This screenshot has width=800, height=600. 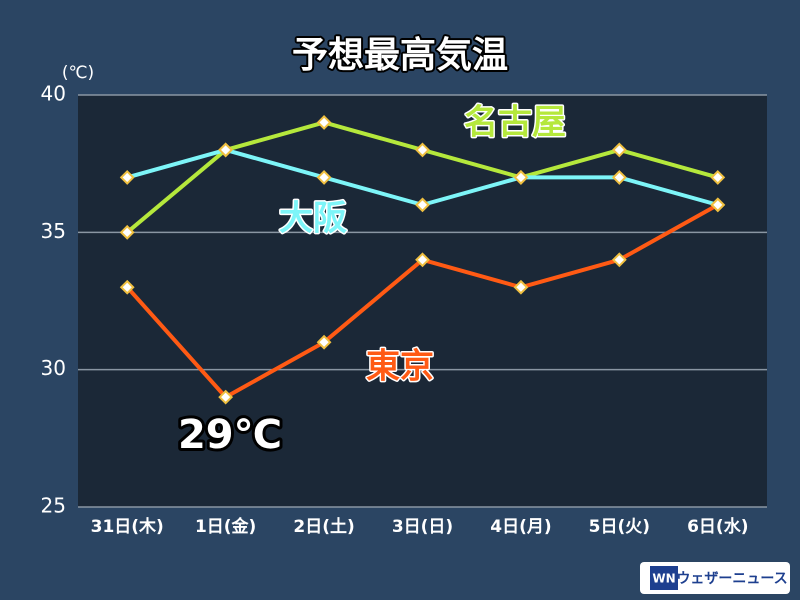 I want to click on x-tick-label: 3日(日), so click(x=422, y=527).